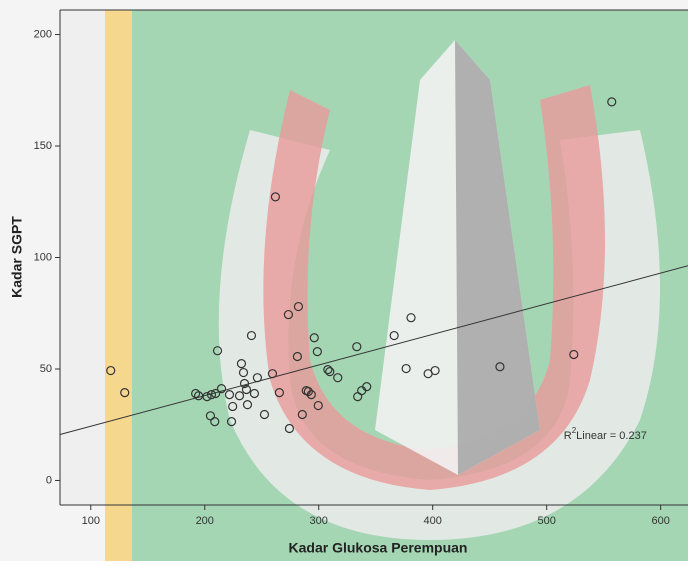 This screenshot has height=566, width=688. What do you see at coordinates (91, 521) in the screenshot?
I see `x-tick-label: 100` at bounding box center [91, 521].